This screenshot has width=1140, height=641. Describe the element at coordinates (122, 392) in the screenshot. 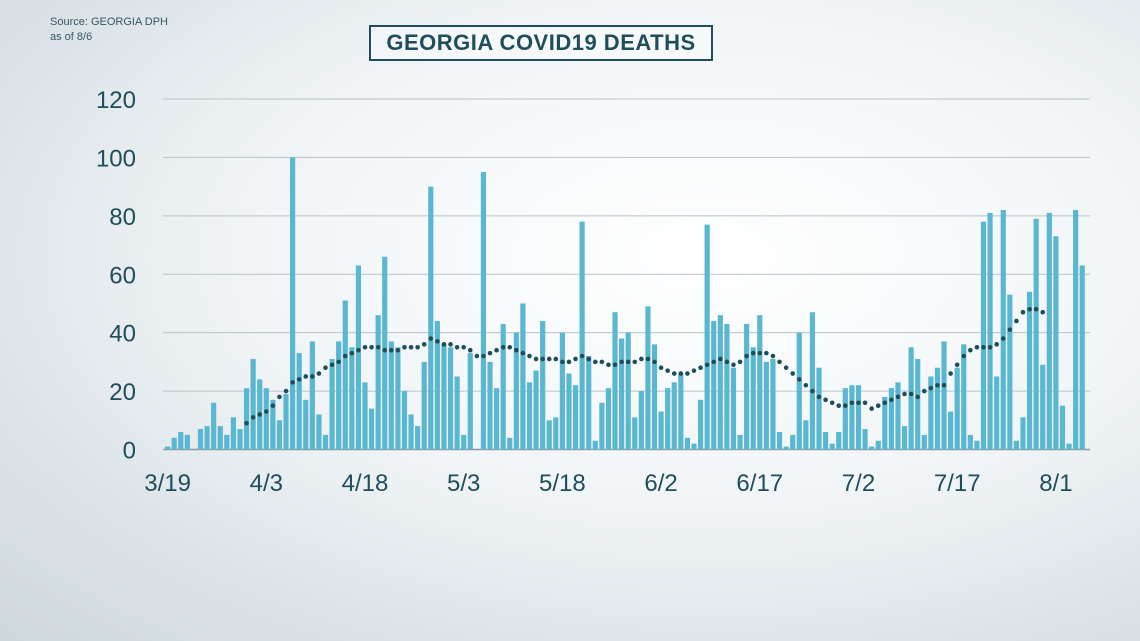

I see `y-tick-label: 20` at that location.